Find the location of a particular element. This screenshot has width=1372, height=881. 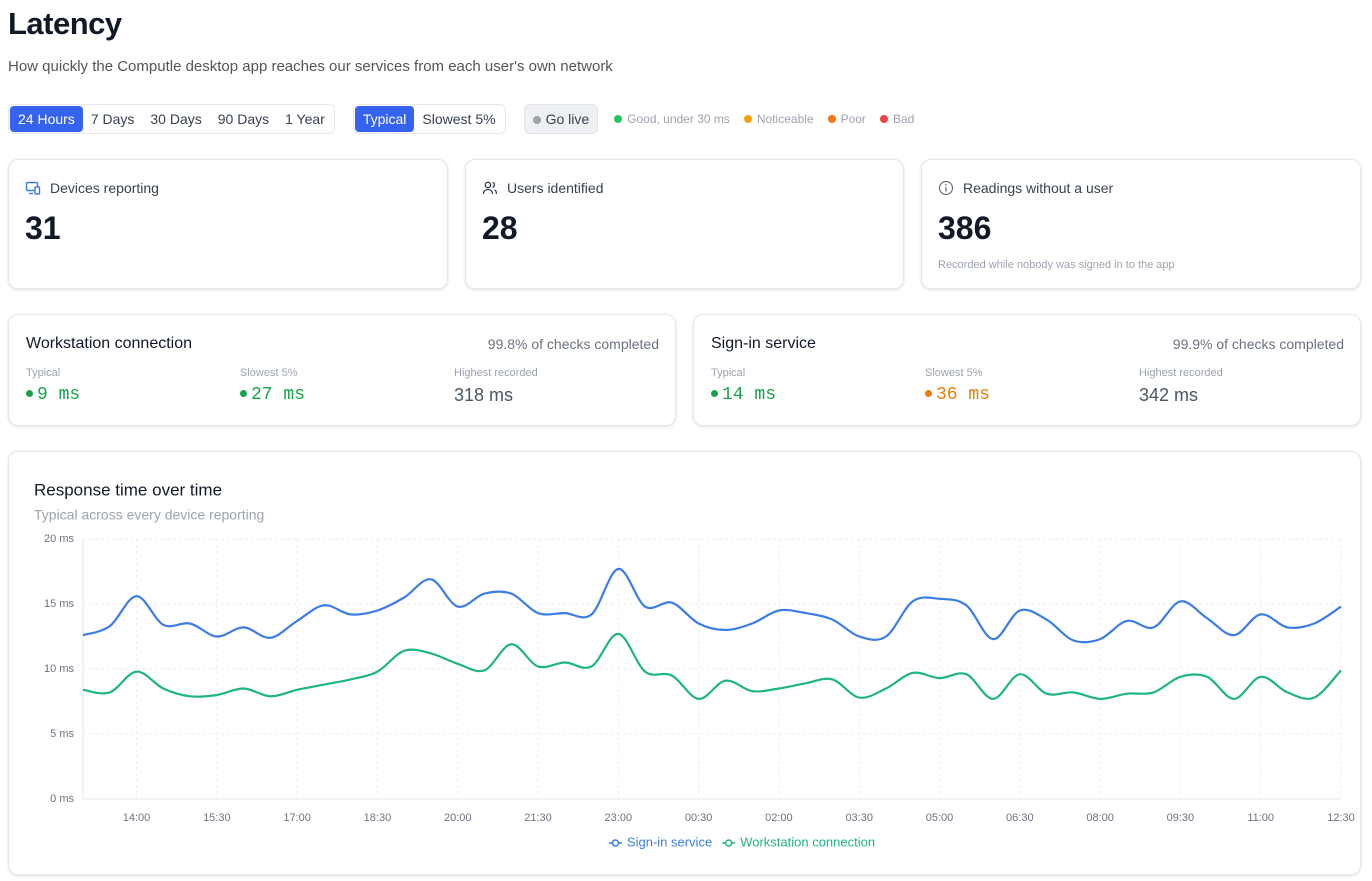

live-button: Go live is located at coordinates (561, 119).